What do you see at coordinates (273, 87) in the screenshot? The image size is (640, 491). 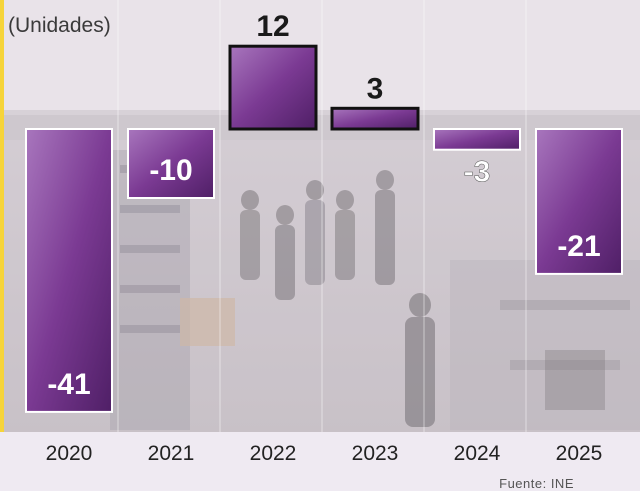 I see `bar-2022` at bounding box center [273, 87].